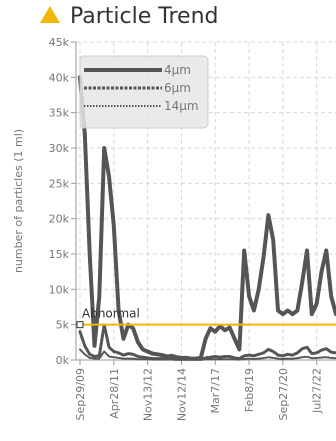 The width and height of the screenshot is (336, 441). What do you see at coordinates (181, 106) in the screenshot?
I see `legend-label-3: 14μm` at bounding box center [181, 106].